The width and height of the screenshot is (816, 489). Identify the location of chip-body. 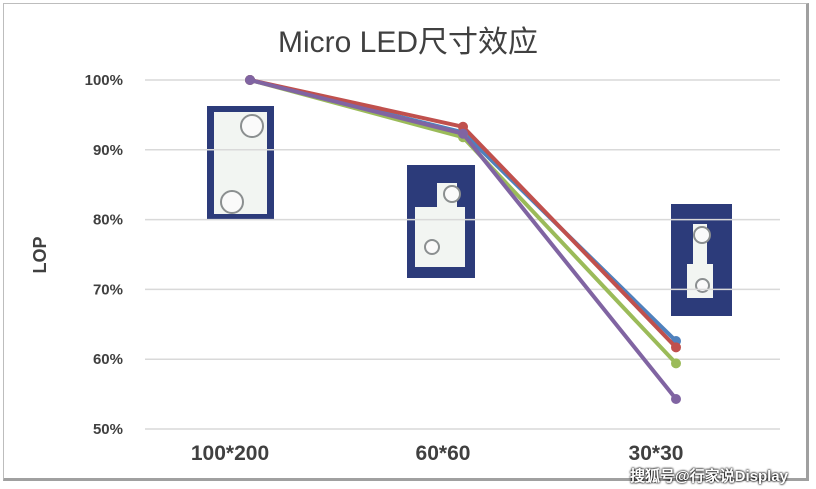
(440, 237).